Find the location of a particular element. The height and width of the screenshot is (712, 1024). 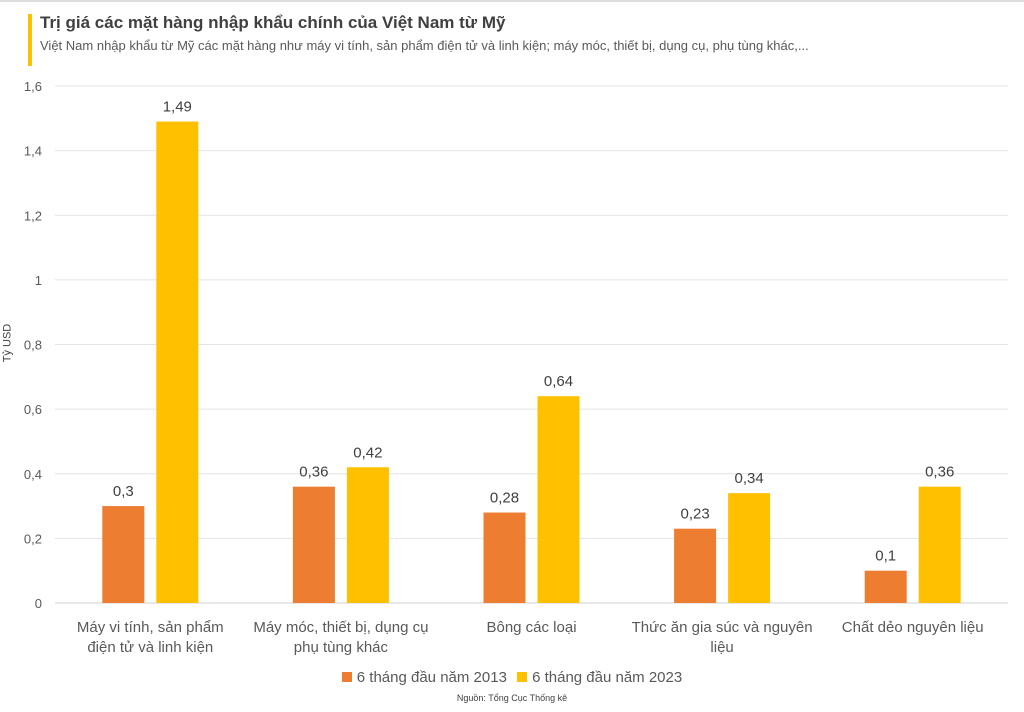

y-tick-label: 0,8 is located at coordinates (33, 345).